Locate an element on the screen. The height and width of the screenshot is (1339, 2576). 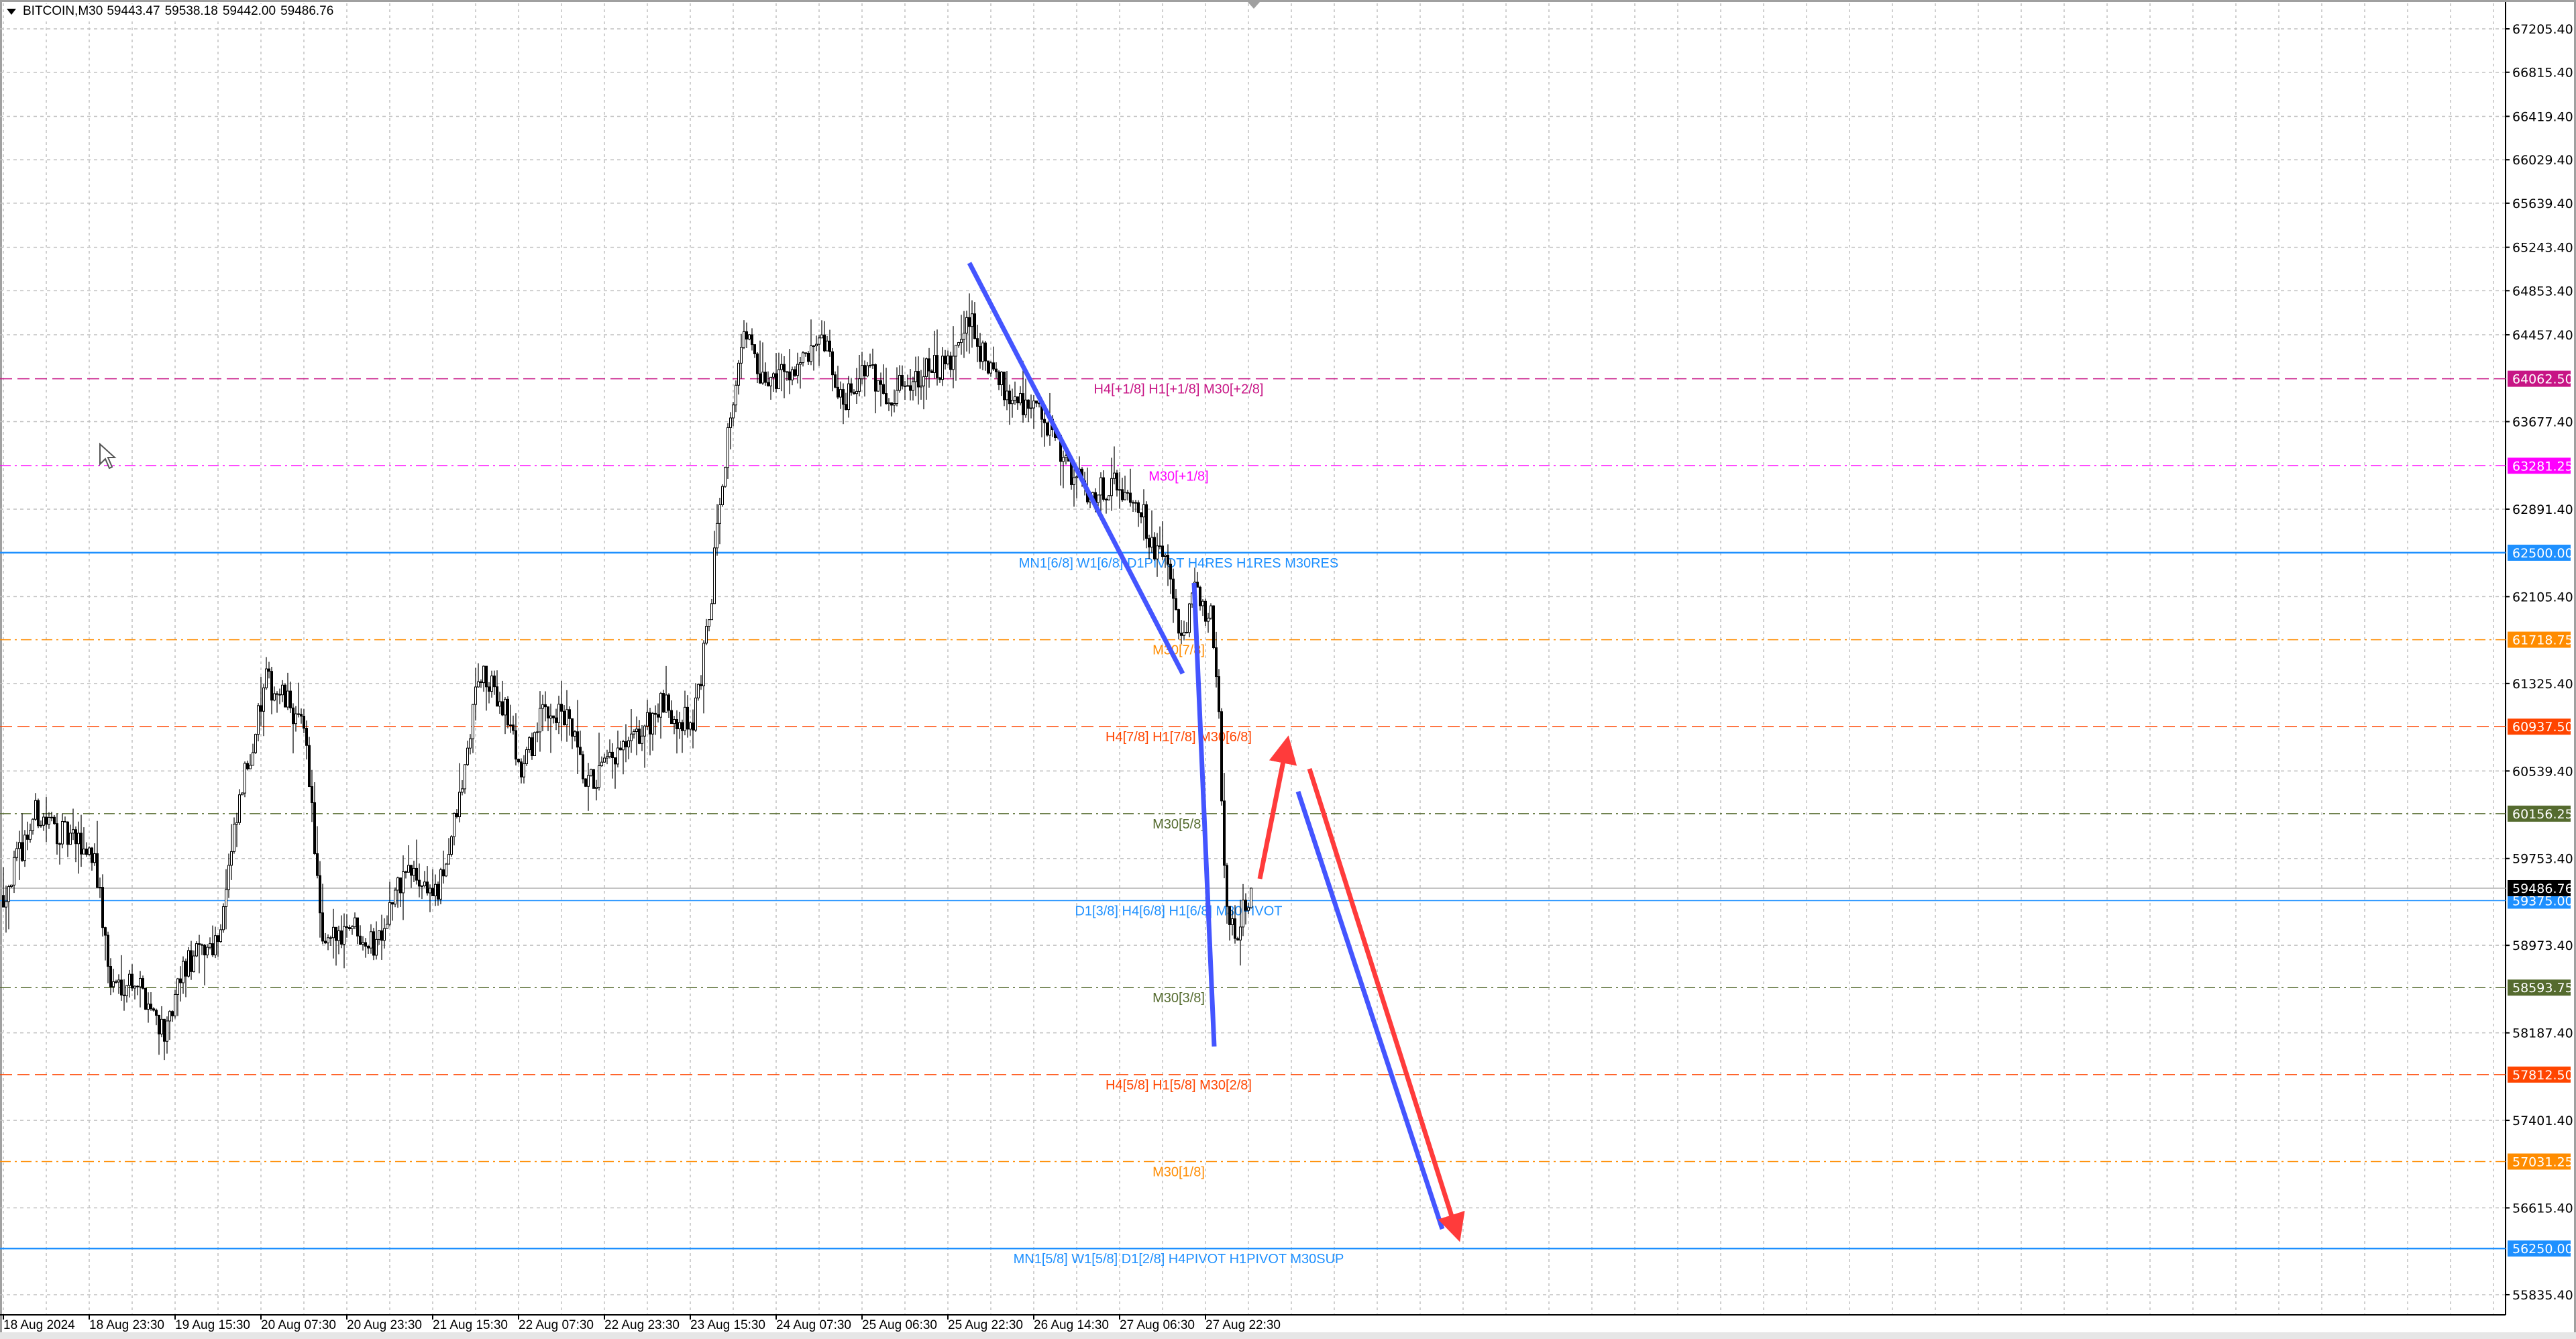
level-price-tag-box is located at coordinates (2539, 1248).